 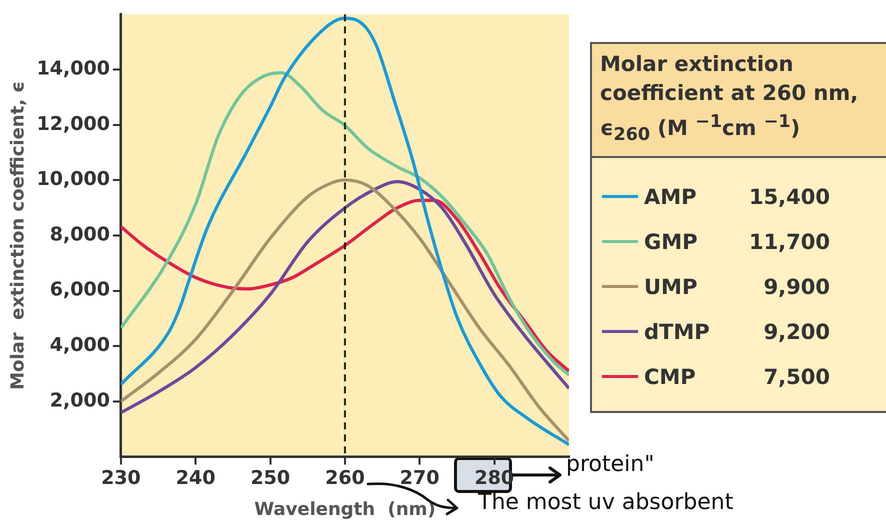 I want to click on legend-label: CMP, so click(x=670, y=376).